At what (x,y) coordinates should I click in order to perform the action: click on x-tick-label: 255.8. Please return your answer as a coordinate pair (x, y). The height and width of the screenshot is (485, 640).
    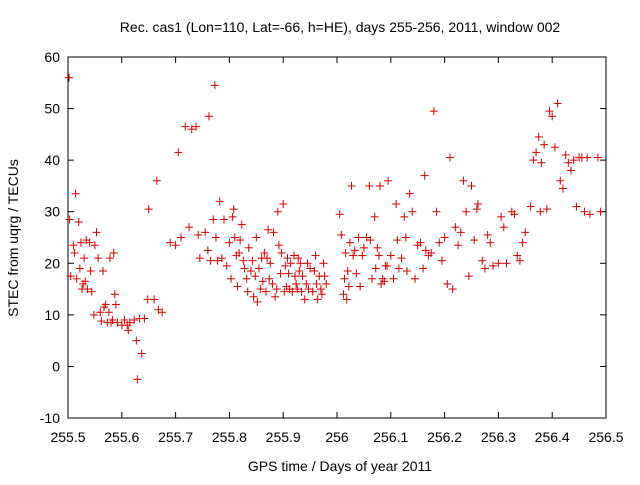
    Looking at the image, I should click on (229, 437).